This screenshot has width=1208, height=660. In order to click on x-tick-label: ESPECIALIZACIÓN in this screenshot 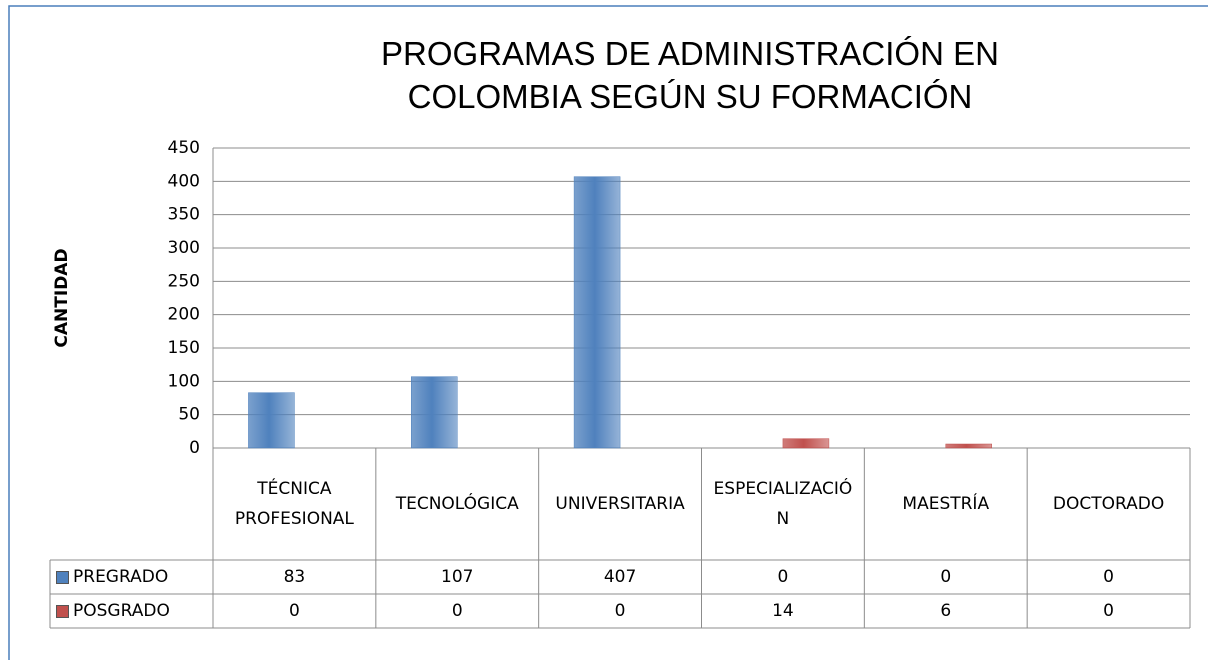, I will do `click(783, 504)`.